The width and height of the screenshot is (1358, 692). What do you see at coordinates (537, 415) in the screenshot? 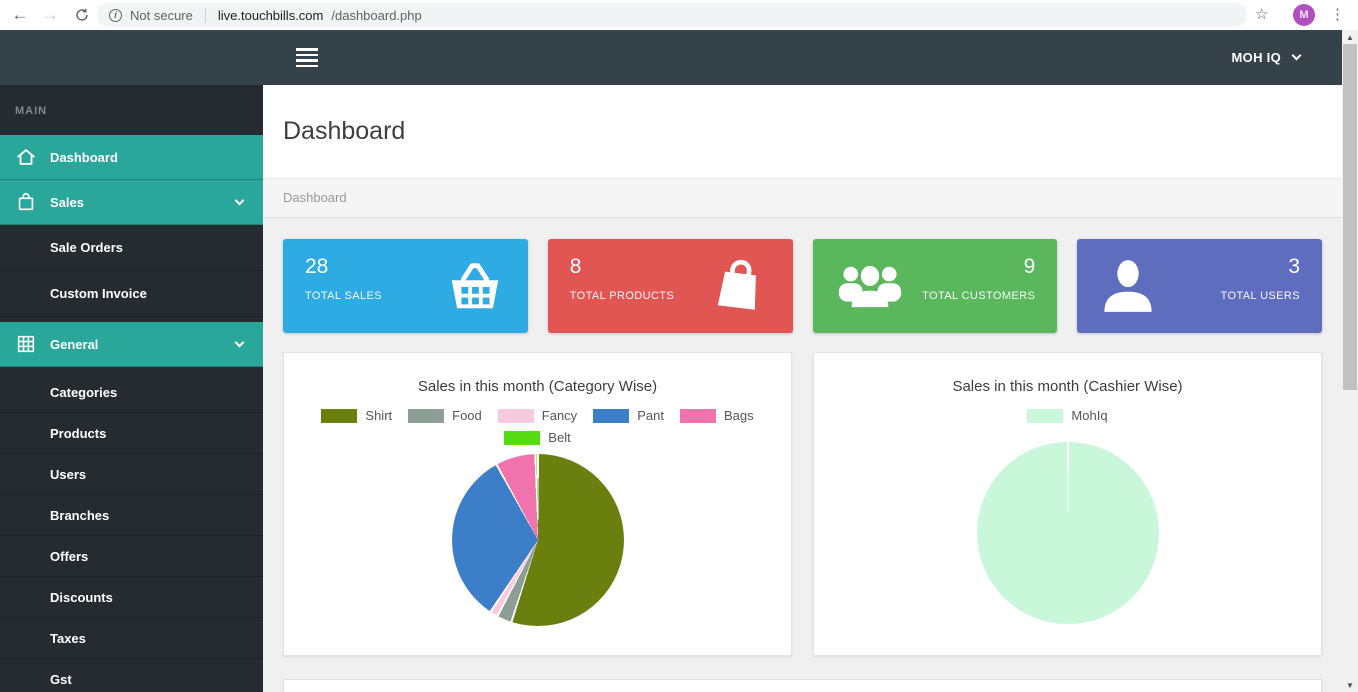
I see `legend-item: Fancy` at bounding box center [537, 415].